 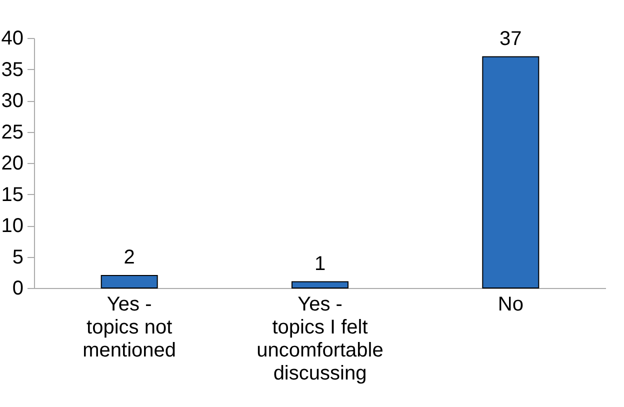 What do you see at coordinates (12, 163) in the screenshot?
I see `y-tick-label: 20` at bounding box center [12, 163].